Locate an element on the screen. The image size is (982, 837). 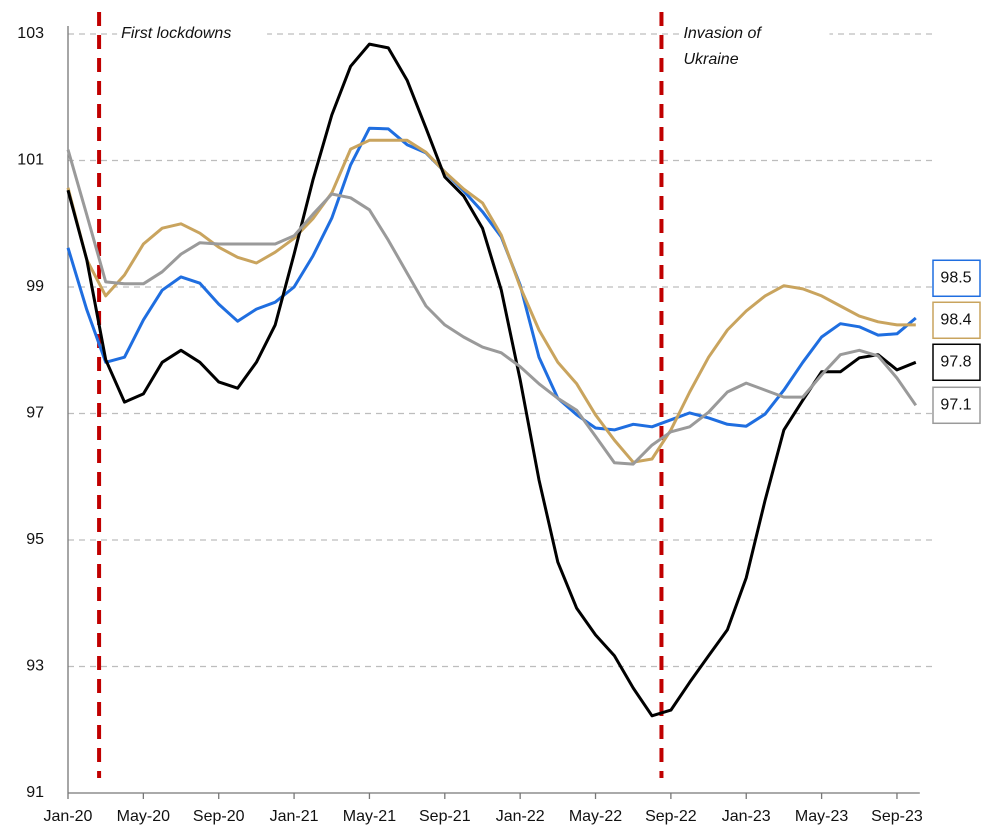
x-tick-label: Jan-22 is located at coordinates (520, 816).